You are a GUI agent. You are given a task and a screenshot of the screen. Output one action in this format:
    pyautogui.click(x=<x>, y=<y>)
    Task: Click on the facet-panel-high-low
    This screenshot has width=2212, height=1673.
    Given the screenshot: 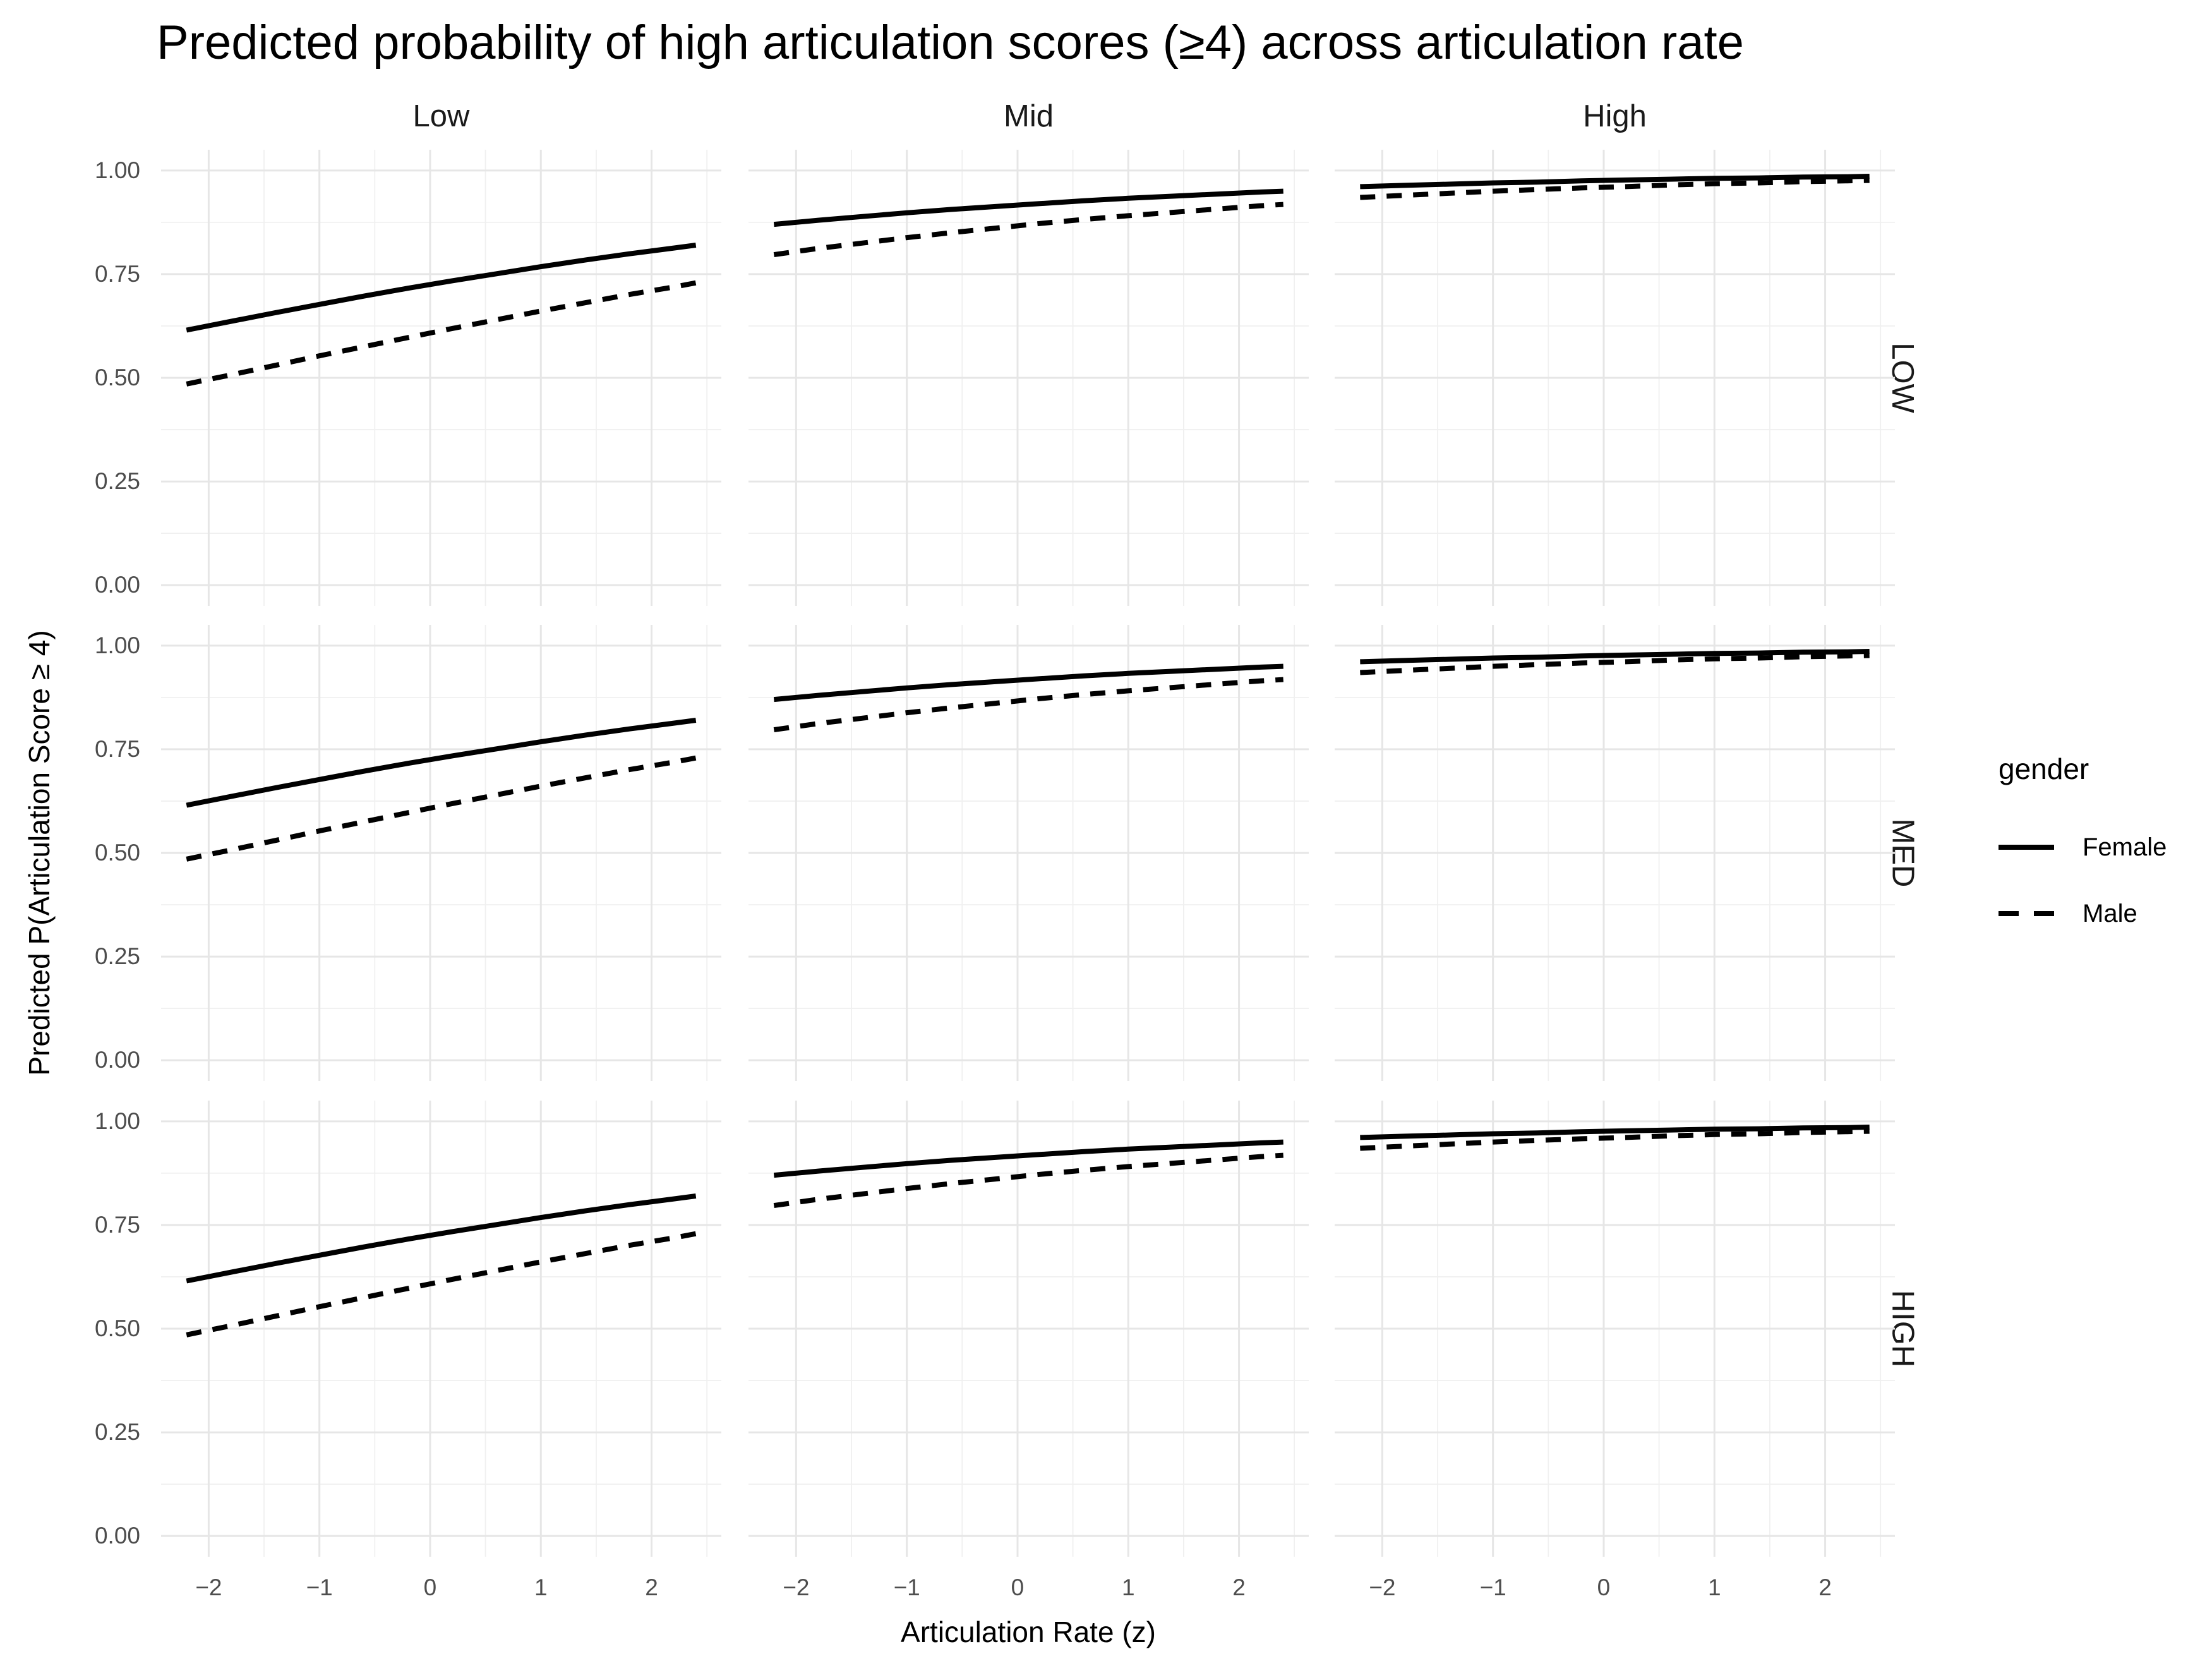 What is the action you would take?
    pyautogui.click(x=1615, y=378)
    